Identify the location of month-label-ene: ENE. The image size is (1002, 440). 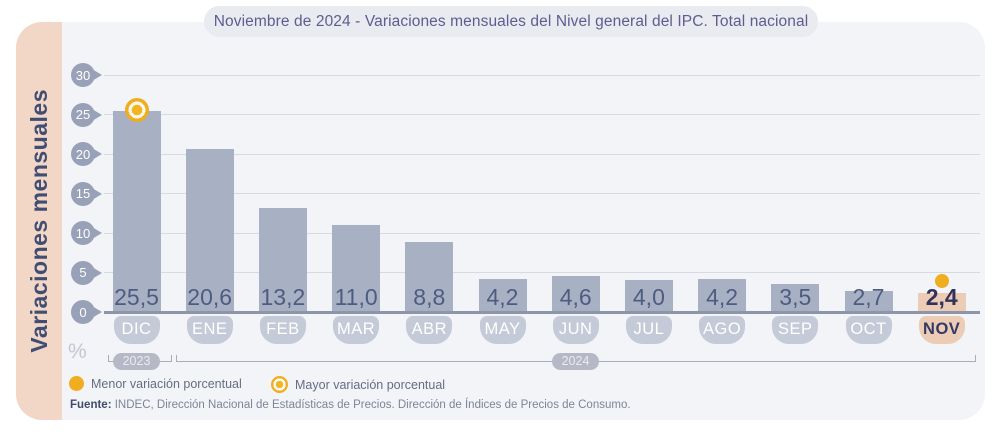
(209, 330).